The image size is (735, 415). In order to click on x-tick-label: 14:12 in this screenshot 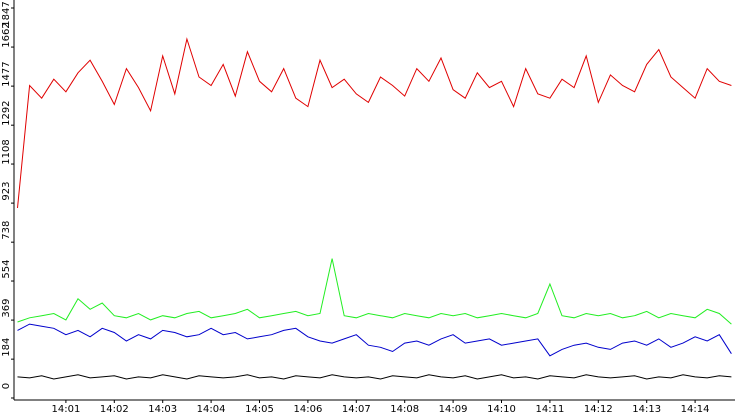, I will do `click(598, 409)`.